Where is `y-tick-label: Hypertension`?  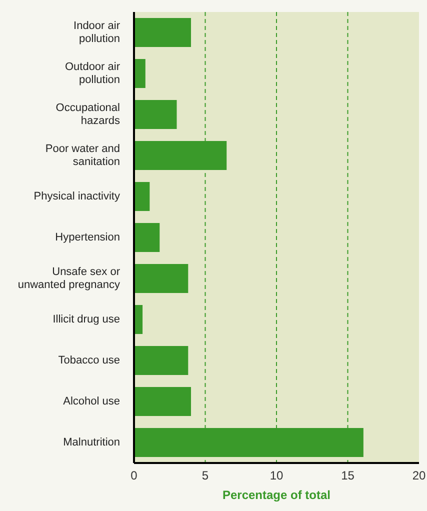 y-tick-label: Hypertension is located at coordinates (87, 237).